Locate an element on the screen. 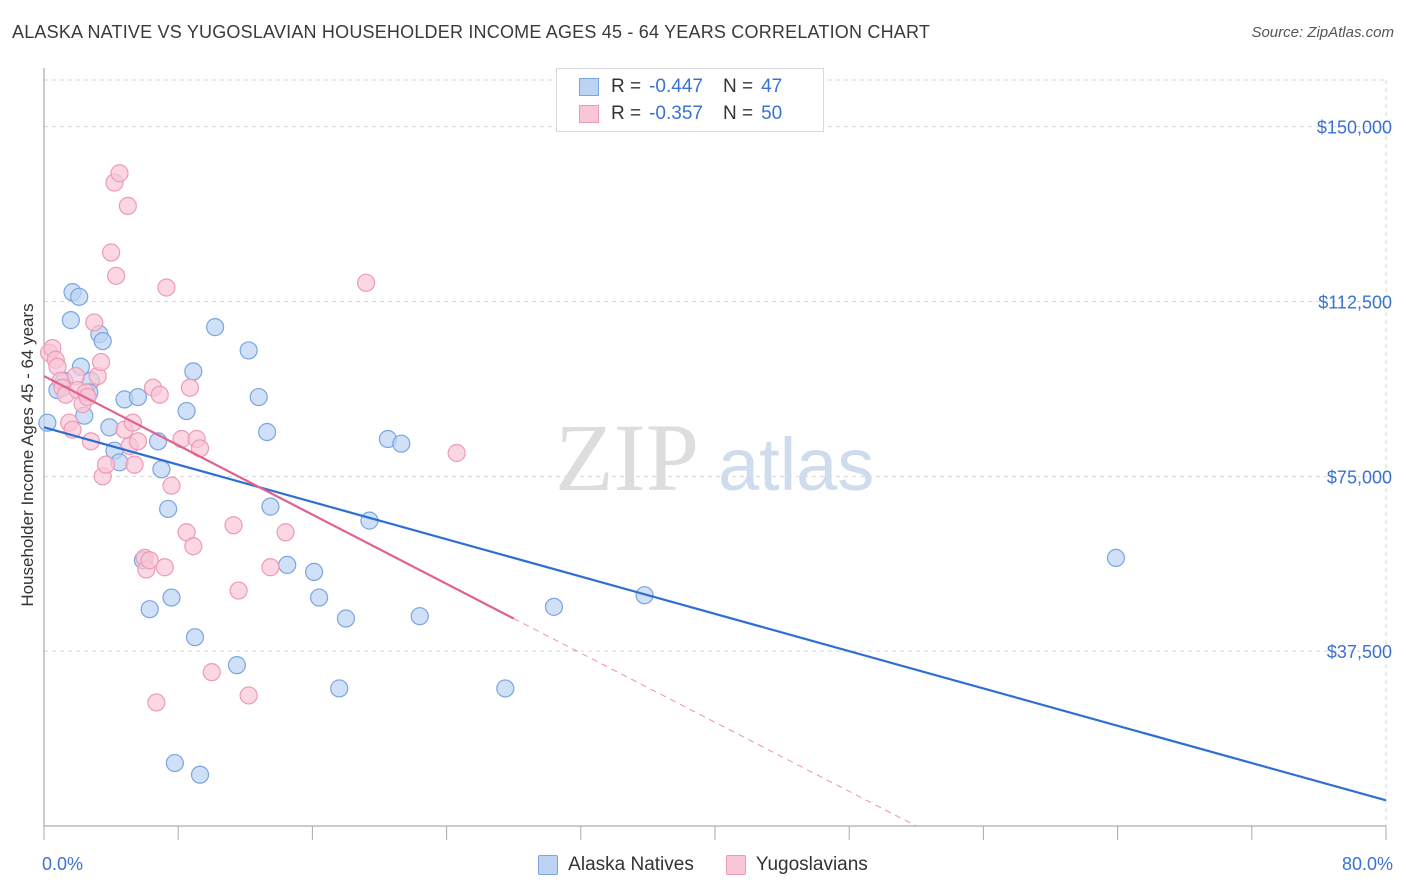 This screenshot has width=1406, height=892. y-tick-label: $37,500 is located at coordinates (1359, 652).